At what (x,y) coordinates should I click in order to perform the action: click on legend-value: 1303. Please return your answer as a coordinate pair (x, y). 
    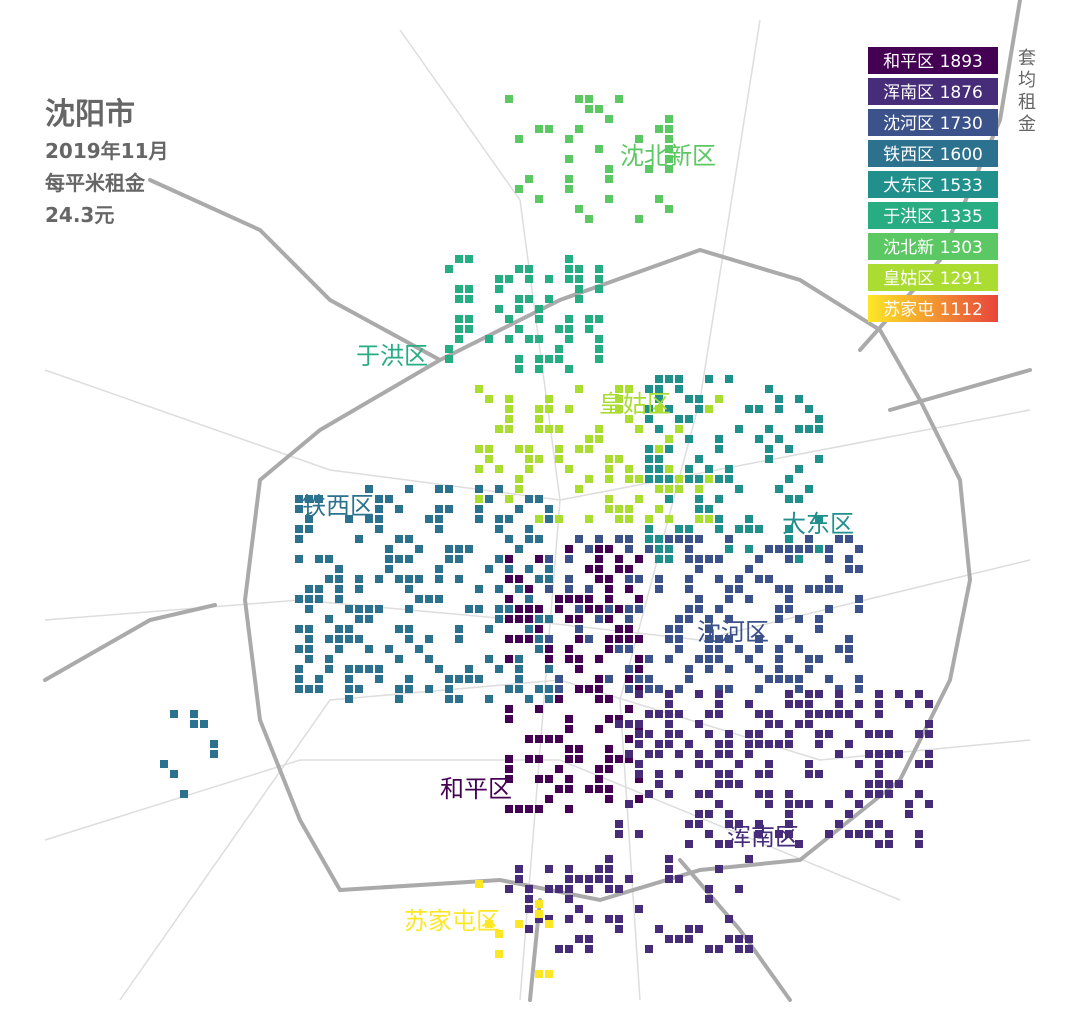
    Looking at the image, I should click on (961, 248).